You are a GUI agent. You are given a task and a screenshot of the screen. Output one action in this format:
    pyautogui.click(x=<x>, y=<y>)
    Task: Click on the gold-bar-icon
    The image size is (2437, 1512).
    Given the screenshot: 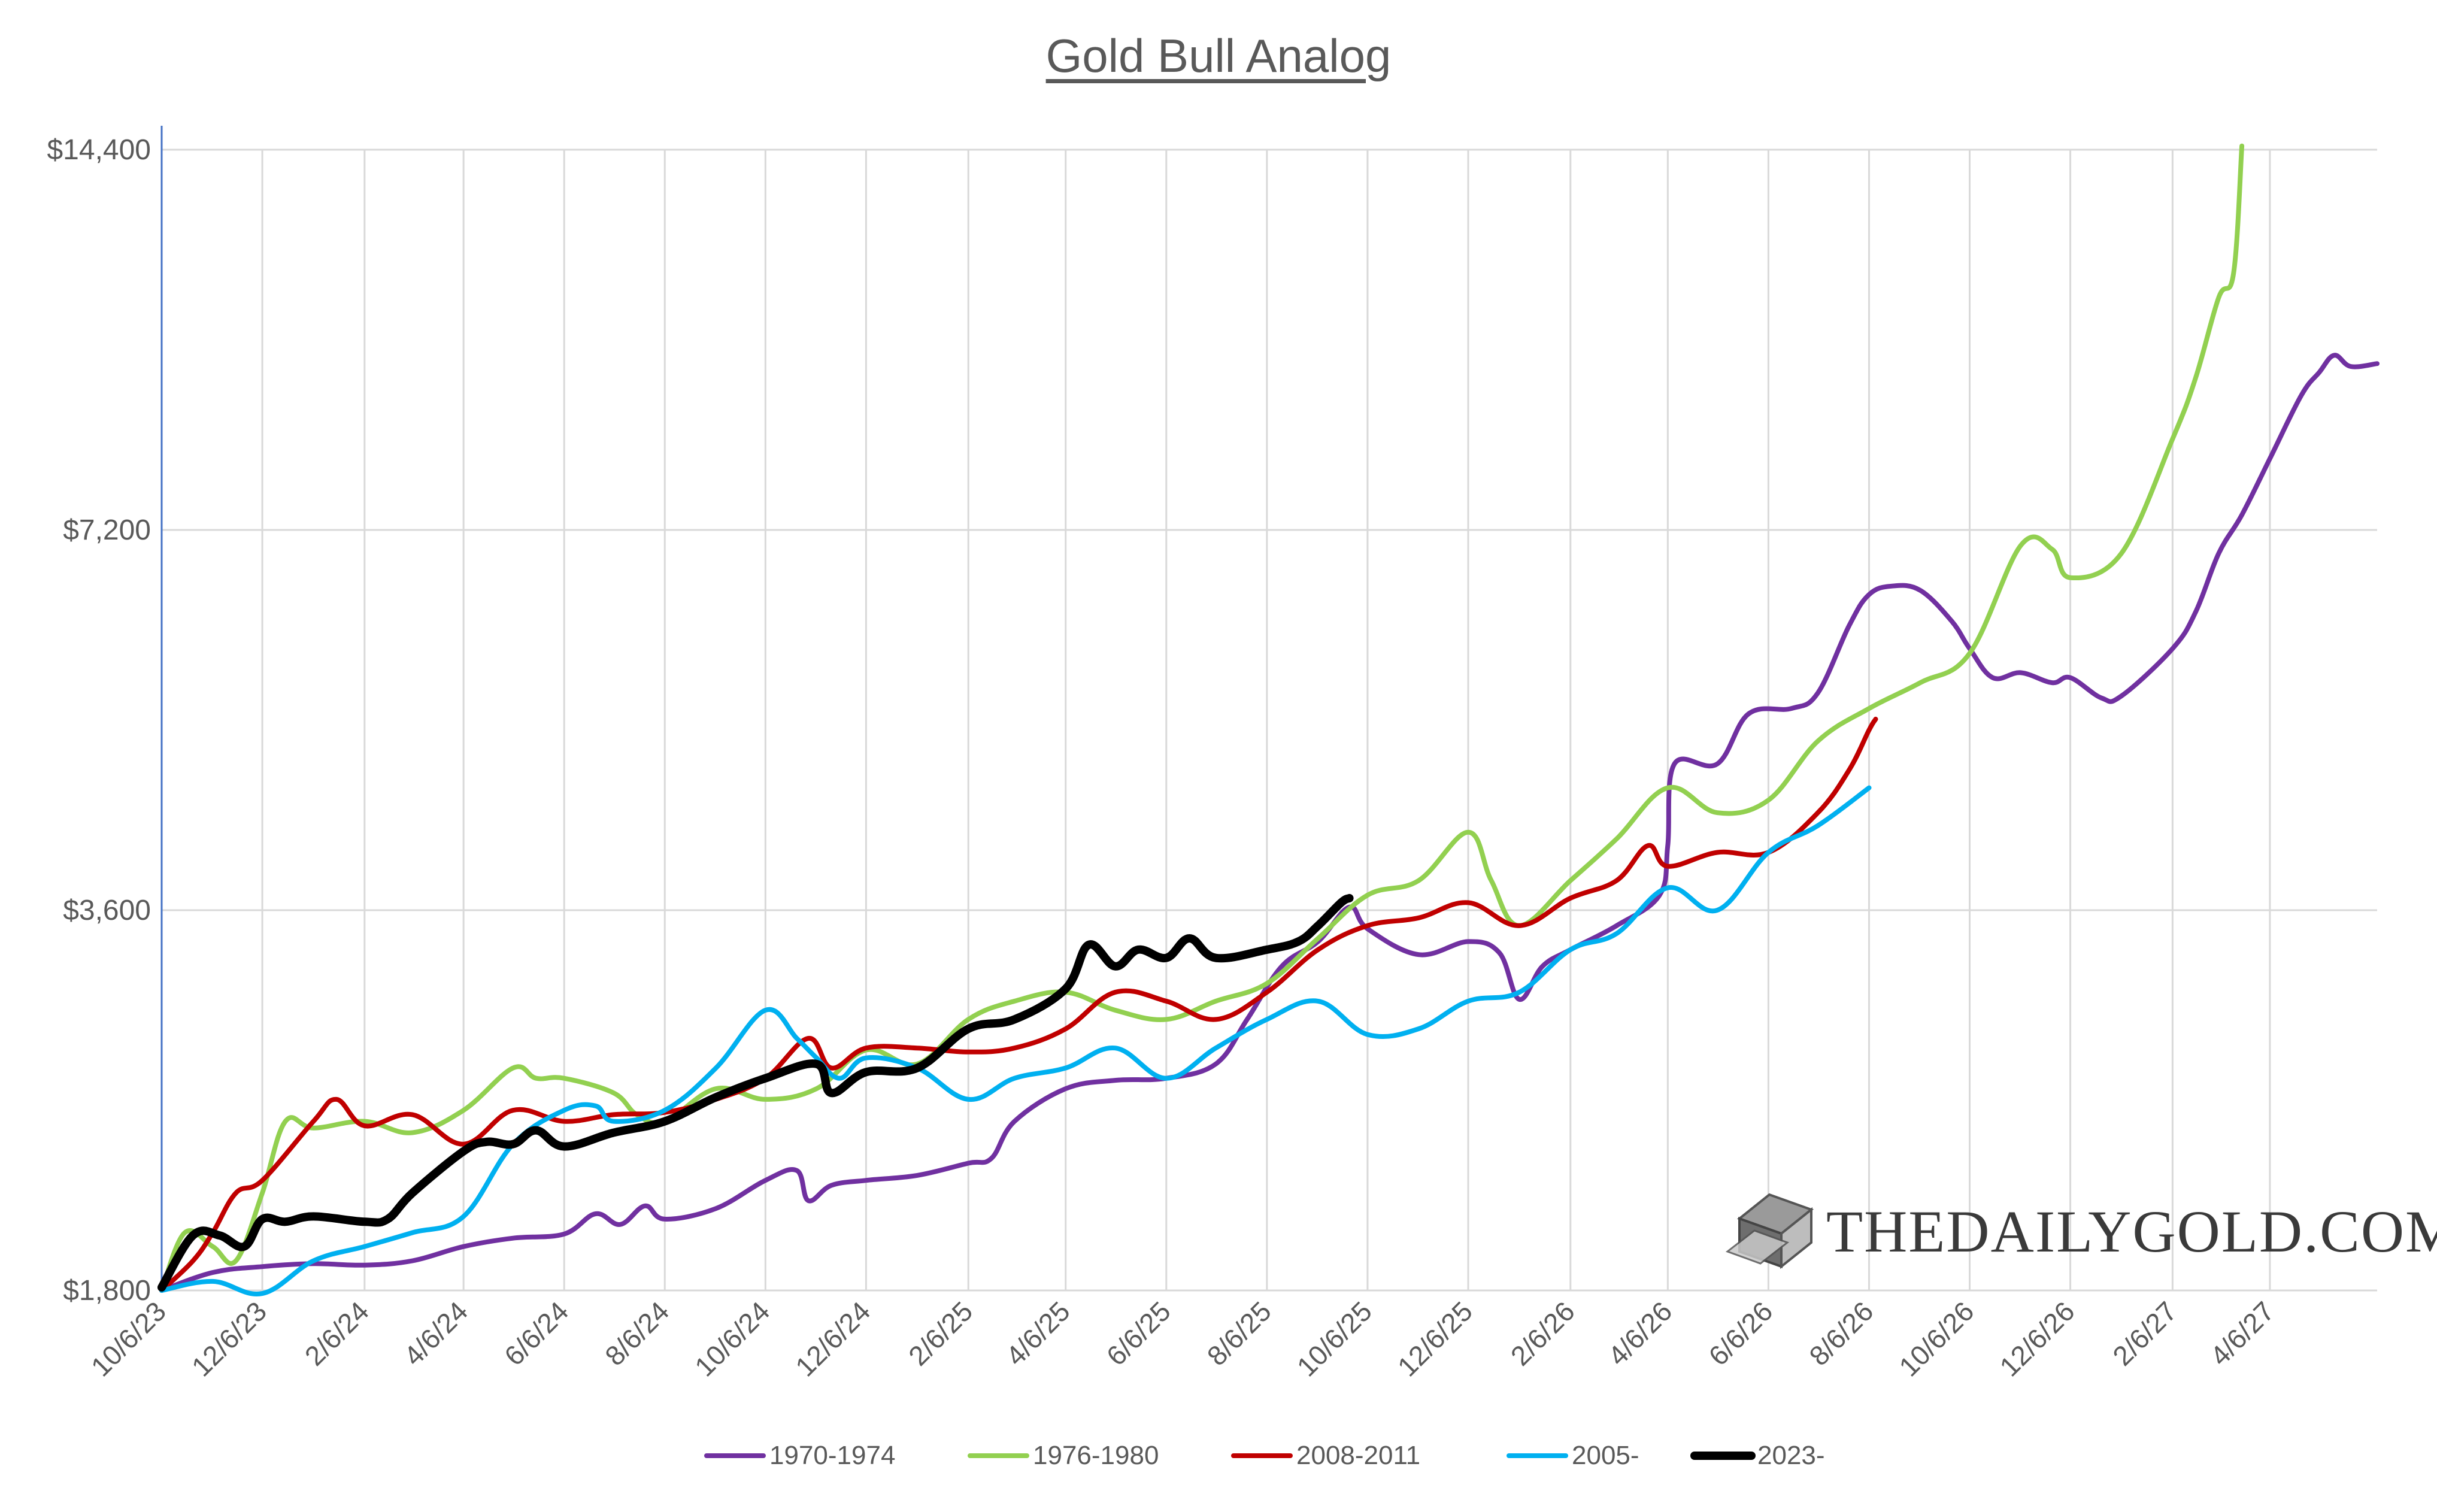 What is the action you would take?
    pyautogui.click(x=1770, y=1231)
    